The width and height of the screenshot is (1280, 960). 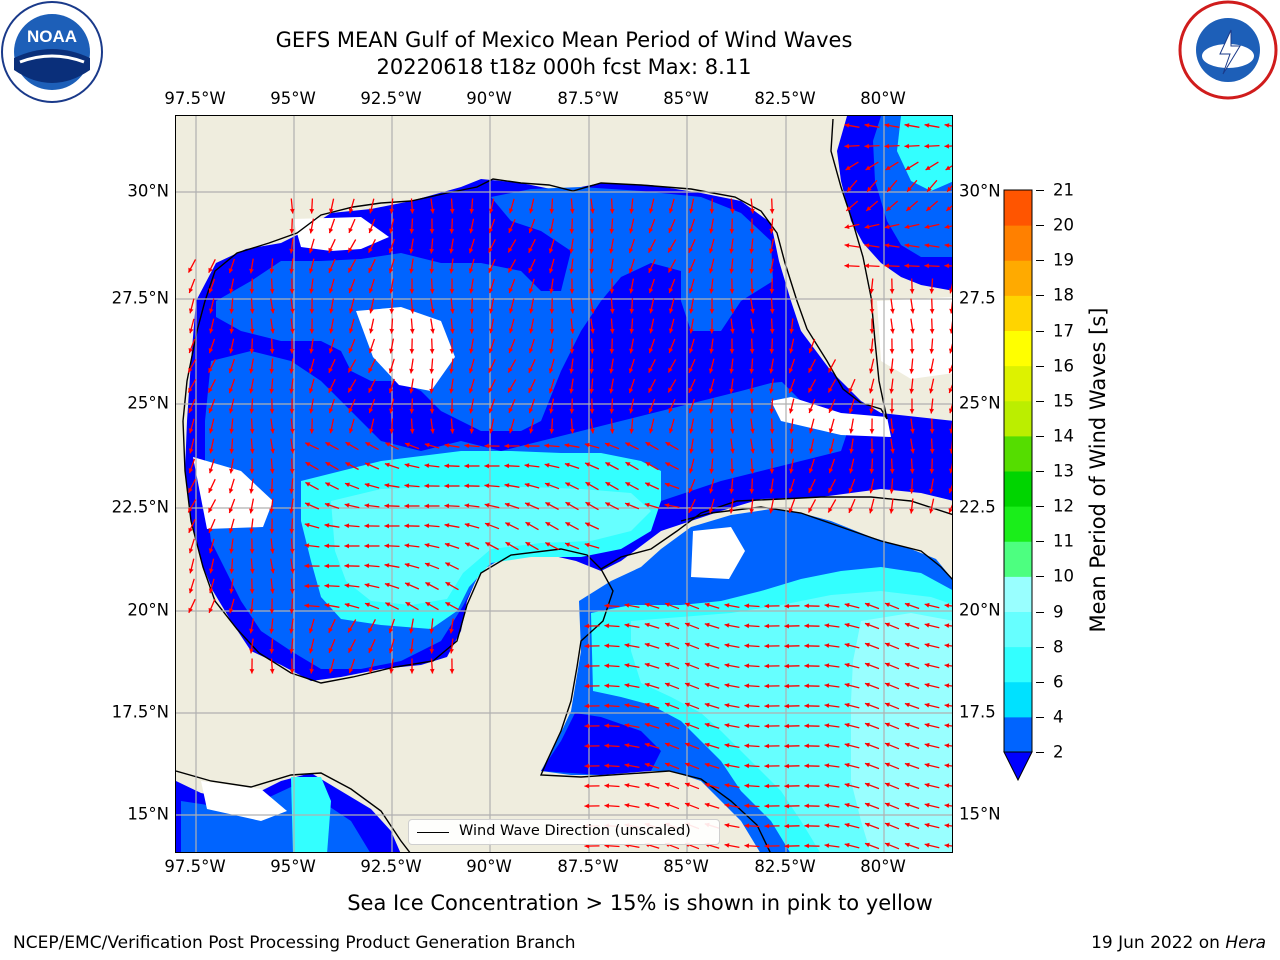 What do you see at coordinates (785, 866) in the screenshot?
I see `lon-label: 82.5°W` at bounding box center [785, 866].